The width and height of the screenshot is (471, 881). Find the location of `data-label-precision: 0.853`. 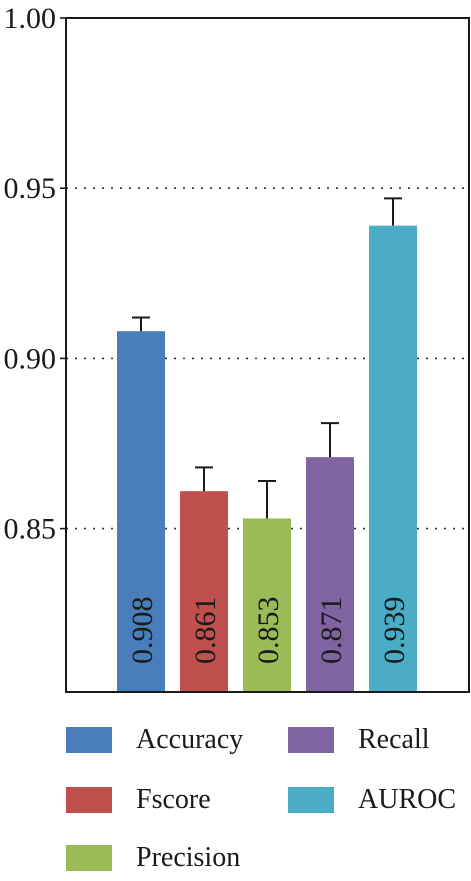

data-label-precision: 0.853 is located at coordinates (268, 631).